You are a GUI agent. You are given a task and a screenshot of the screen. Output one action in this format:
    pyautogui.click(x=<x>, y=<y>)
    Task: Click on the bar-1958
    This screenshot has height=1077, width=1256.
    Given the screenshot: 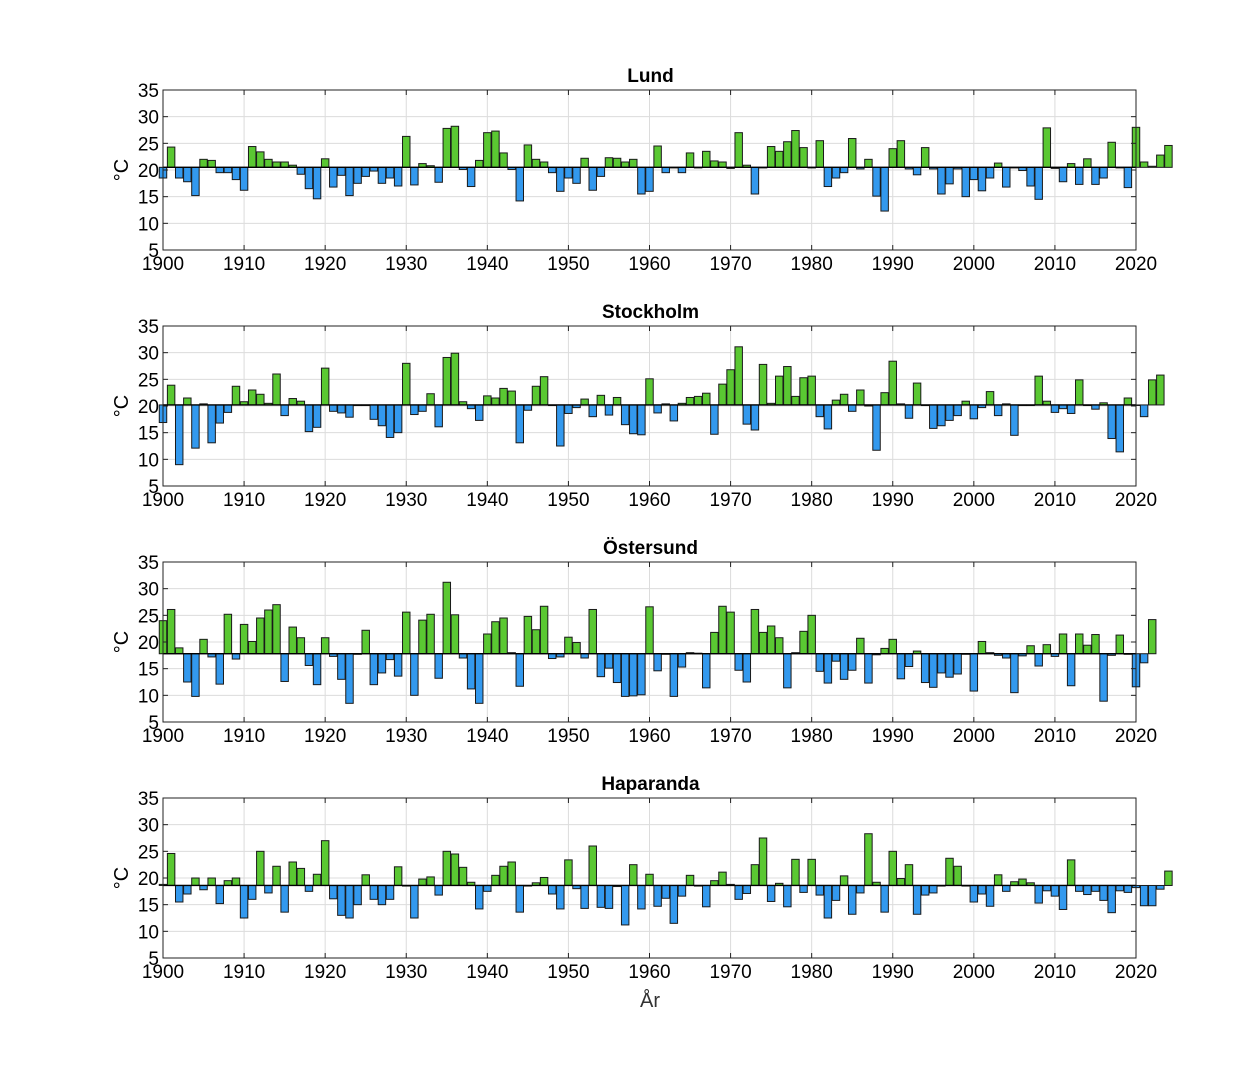 What is the action you would take?
    pyautogui.click(x=633, y=675)
    